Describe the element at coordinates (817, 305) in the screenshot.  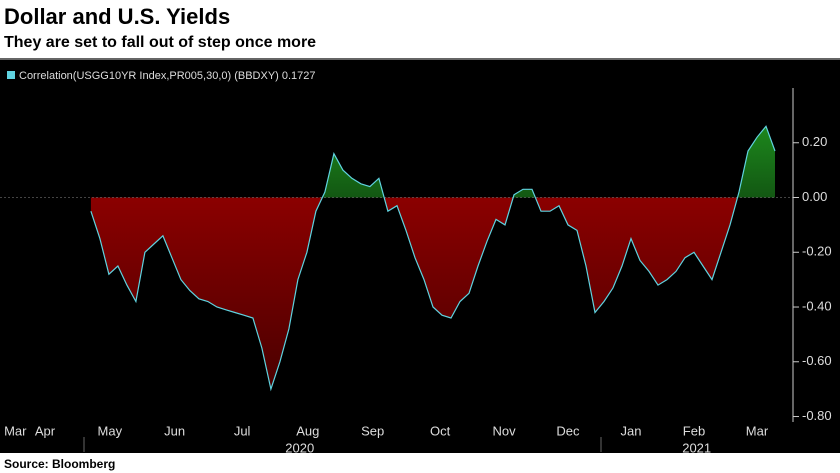
I see `y-tick-label: -0.40` at that location.